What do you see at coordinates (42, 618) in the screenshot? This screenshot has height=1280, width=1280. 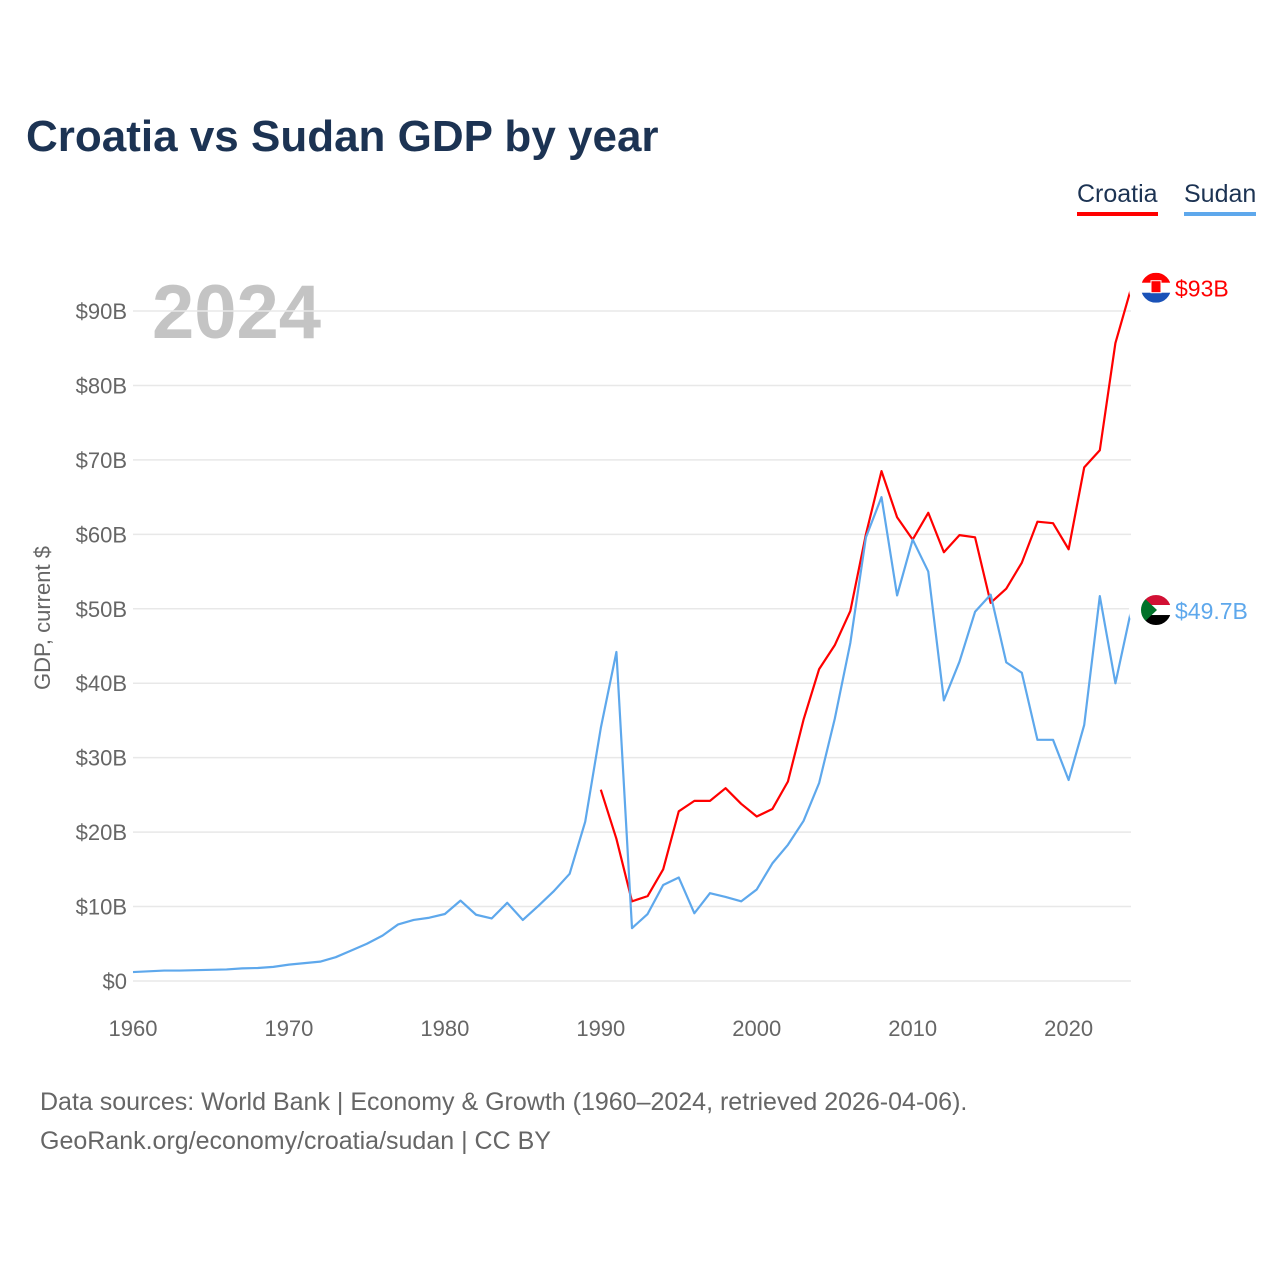 I see `y-axis-label: GDP, current $` at bounding box center [42, 618].